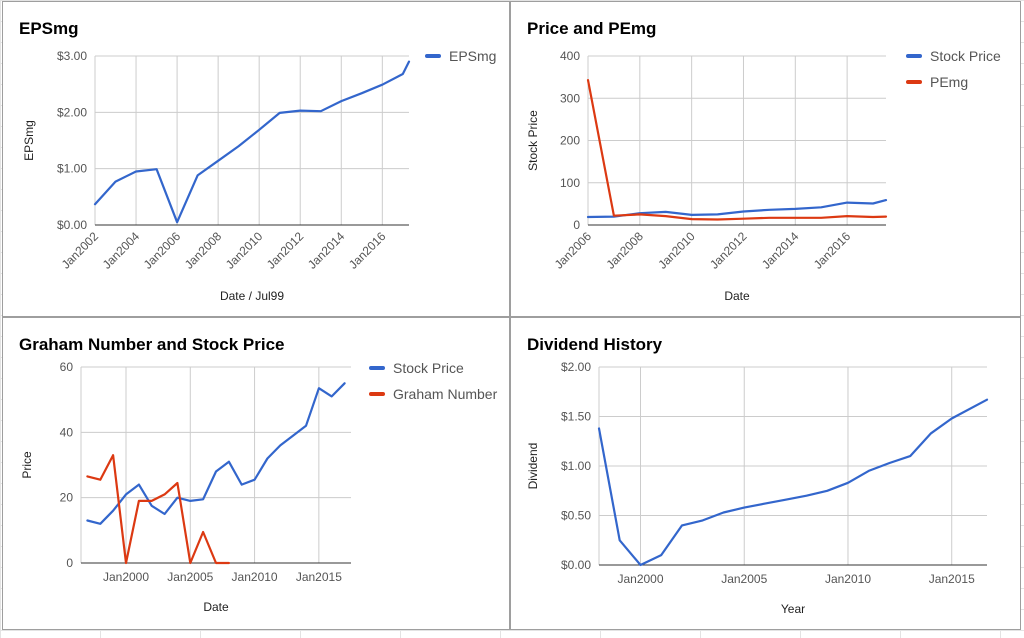 Image resolution: width=1024 pixels, height=638 pixels. Describe the element at coordinates (472, 56) in the screenshot. I see `legend-label: EPSmg` at that location.